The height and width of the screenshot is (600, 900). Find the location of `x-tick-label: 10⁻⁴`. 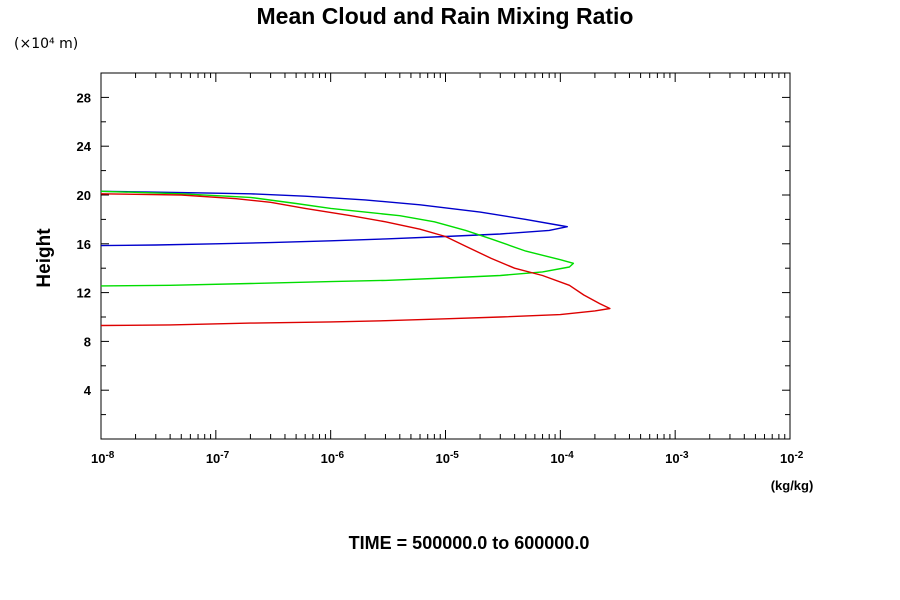

x-tick-label: 10⁻⁴ is located at coordinates (562, 458).